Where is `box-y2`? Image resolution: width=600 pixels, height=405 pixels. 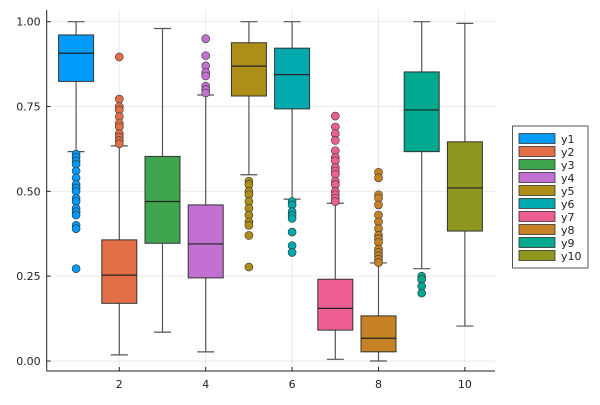 box-y2 is located at coordinates (119, 204).